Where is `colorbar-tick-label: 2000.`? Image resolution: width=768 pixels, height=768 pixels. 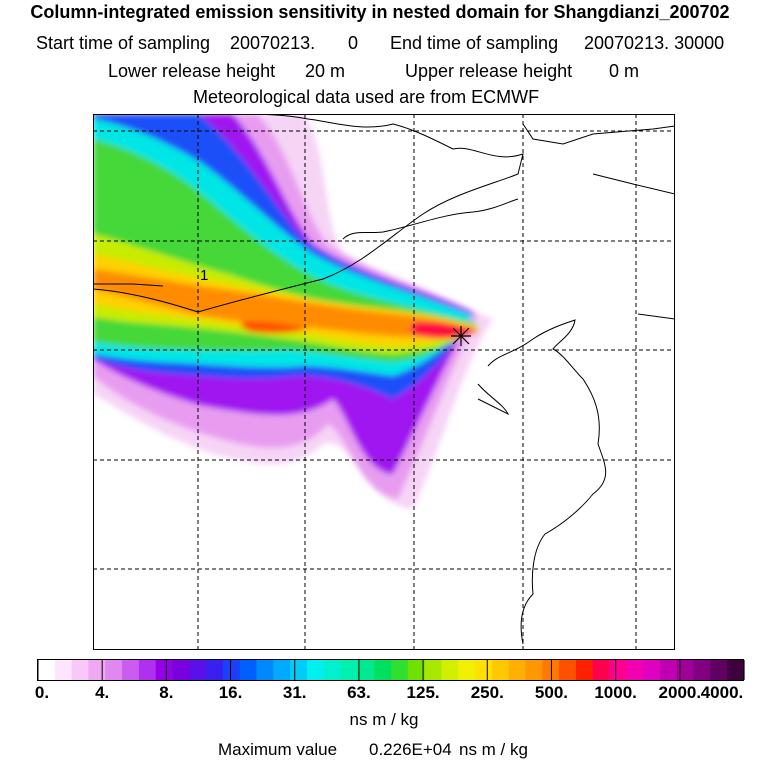 colorbar-tick-label: 2000. is located at coordinates (680, 692).